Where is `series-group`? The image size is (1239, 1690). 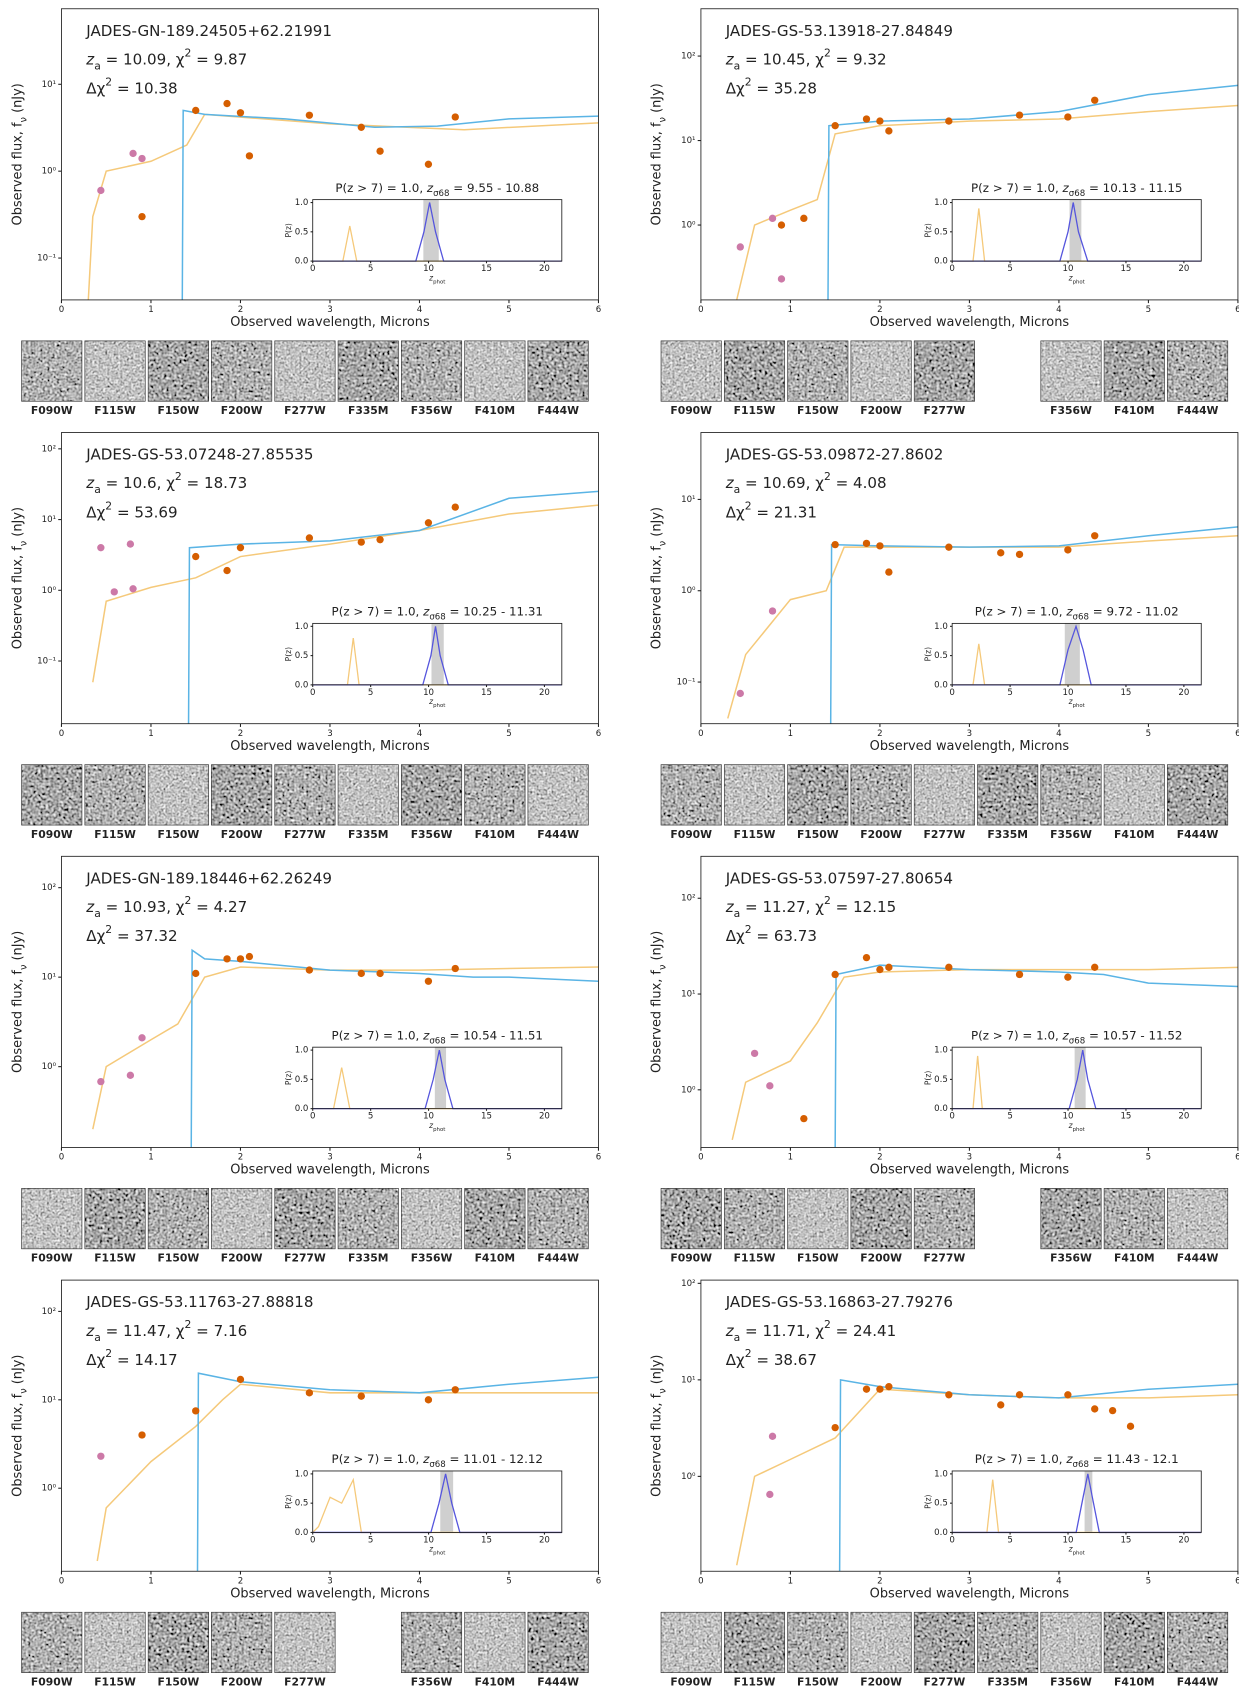
series-group is located at coordinates (984, 1050).